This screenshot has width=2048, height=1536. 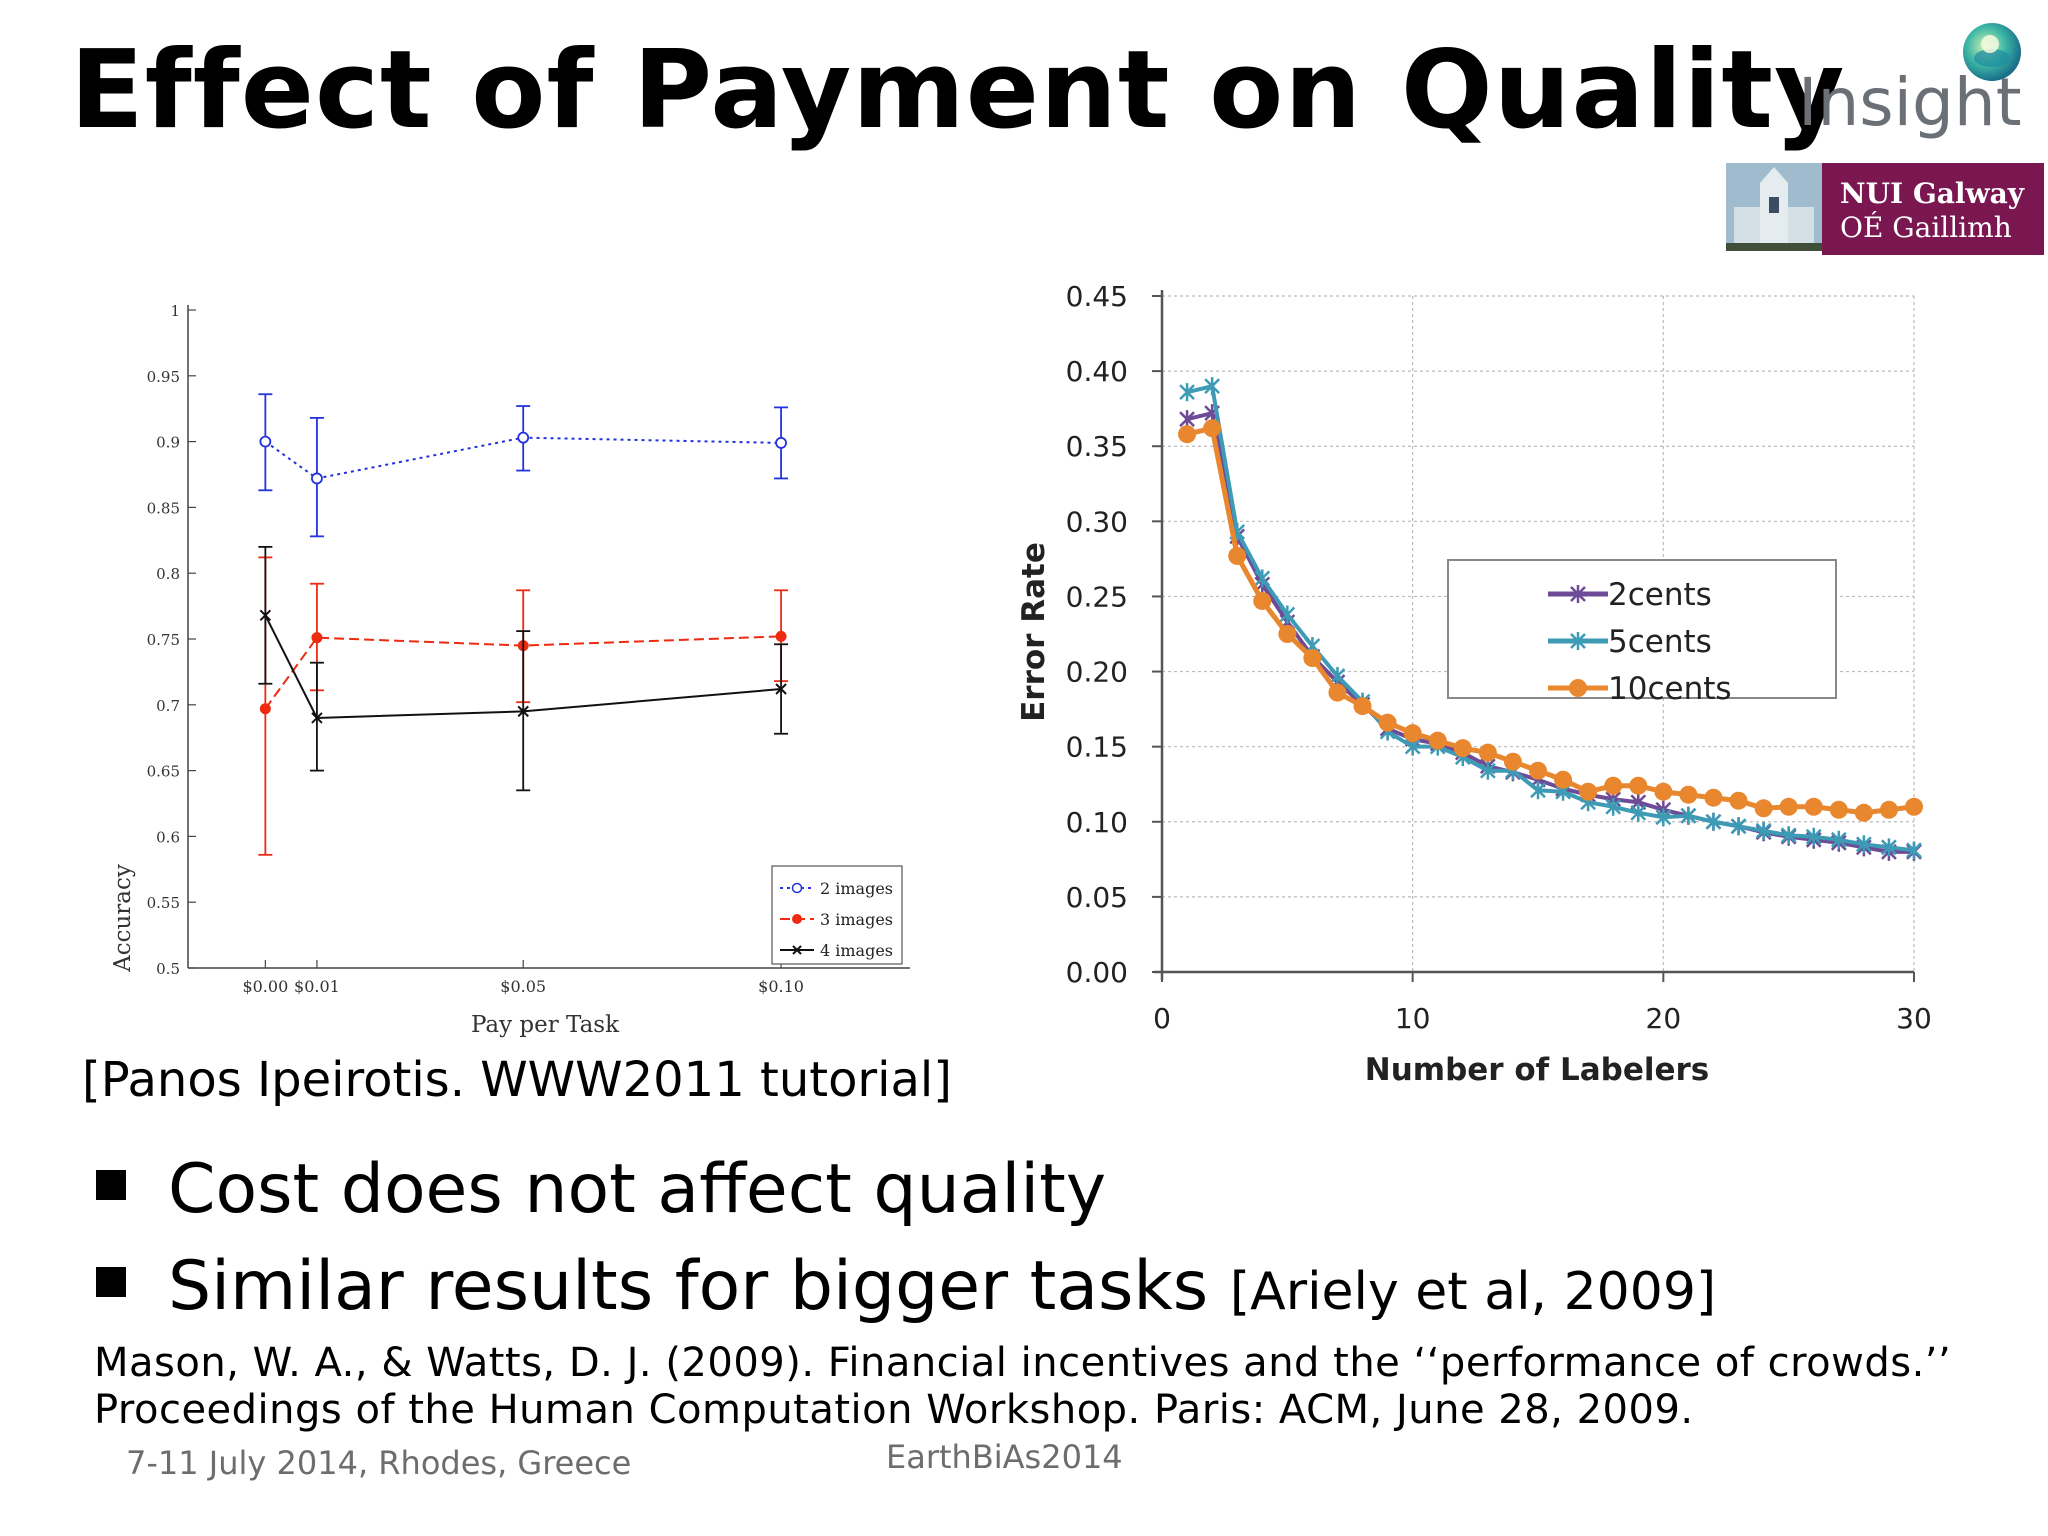 What do you see at coordinates (1097, 822) in the screenshot?
I see `error-rate-y-tick-label: 0.10` at bounding box center [1097, 822].